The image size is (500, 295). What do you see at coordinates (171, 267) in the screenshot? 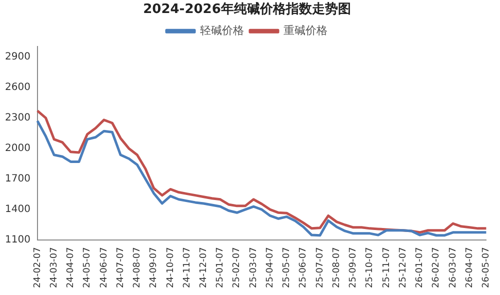
I see `x-tick-label: 24-10-07` at bounding box center [171, 267].